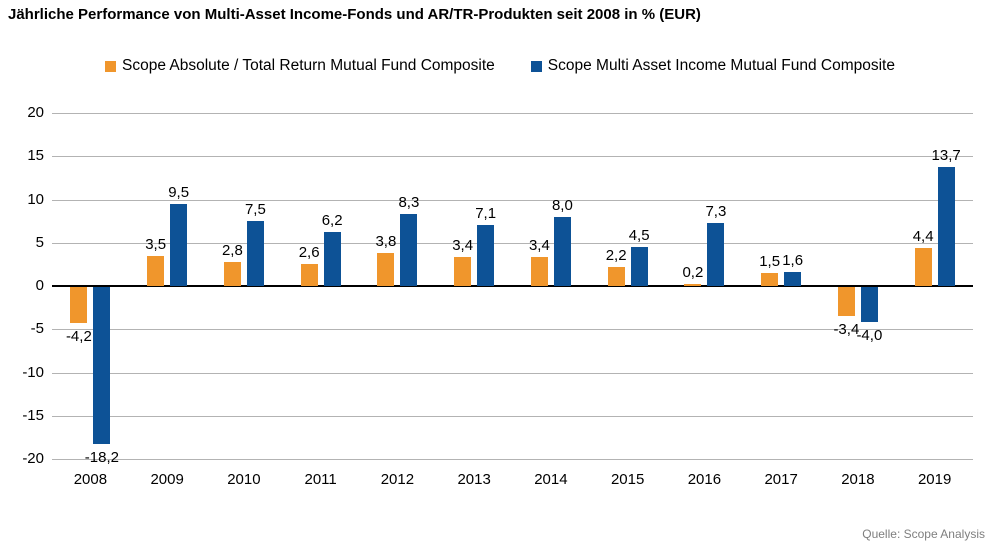 The width and height of the screenshot is (1000, 551). What do you see at coordinates (244, 479) in the screenshot?
I see `x-tick-label-2010: 2010` at bounding box center [244, 479].